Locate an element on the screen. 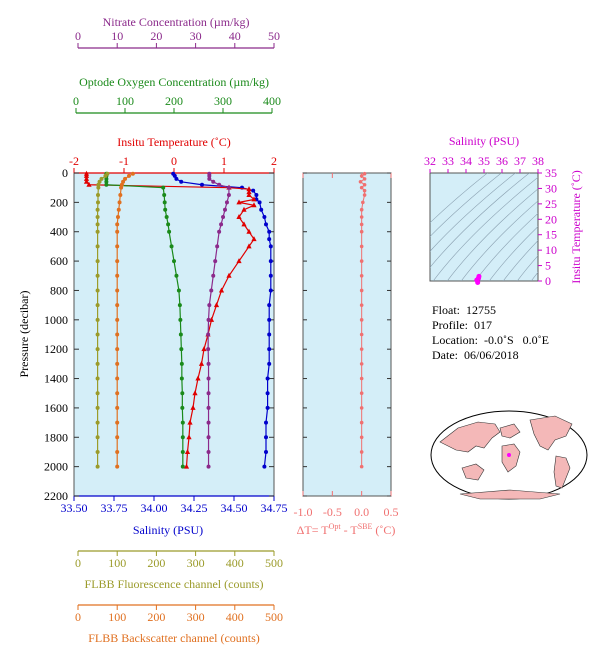 This screenshot has width=608, height=662. backscatter-tick-label: 500 is located at coordinates (274, 617).